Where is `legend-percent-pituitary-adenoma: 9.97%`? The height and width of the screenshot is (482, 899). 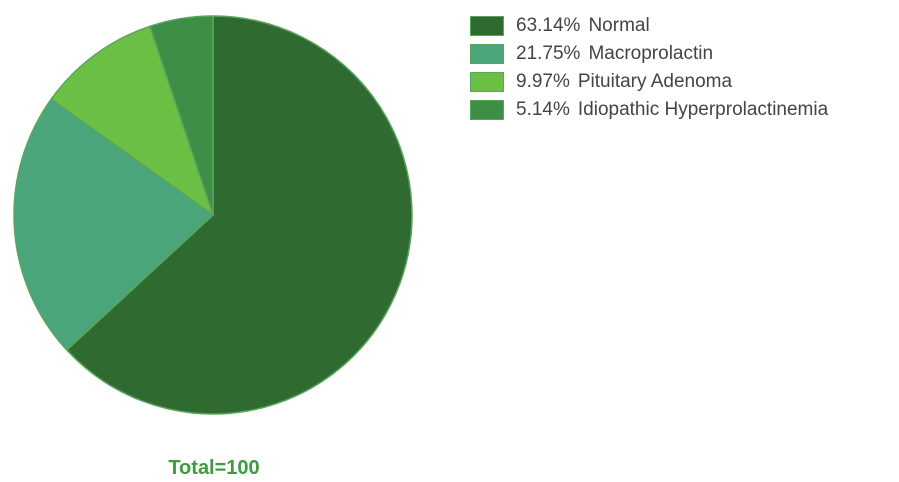 legend-percent-pituitary-adenoma: 9.97% is located at coordinates (543, 81).